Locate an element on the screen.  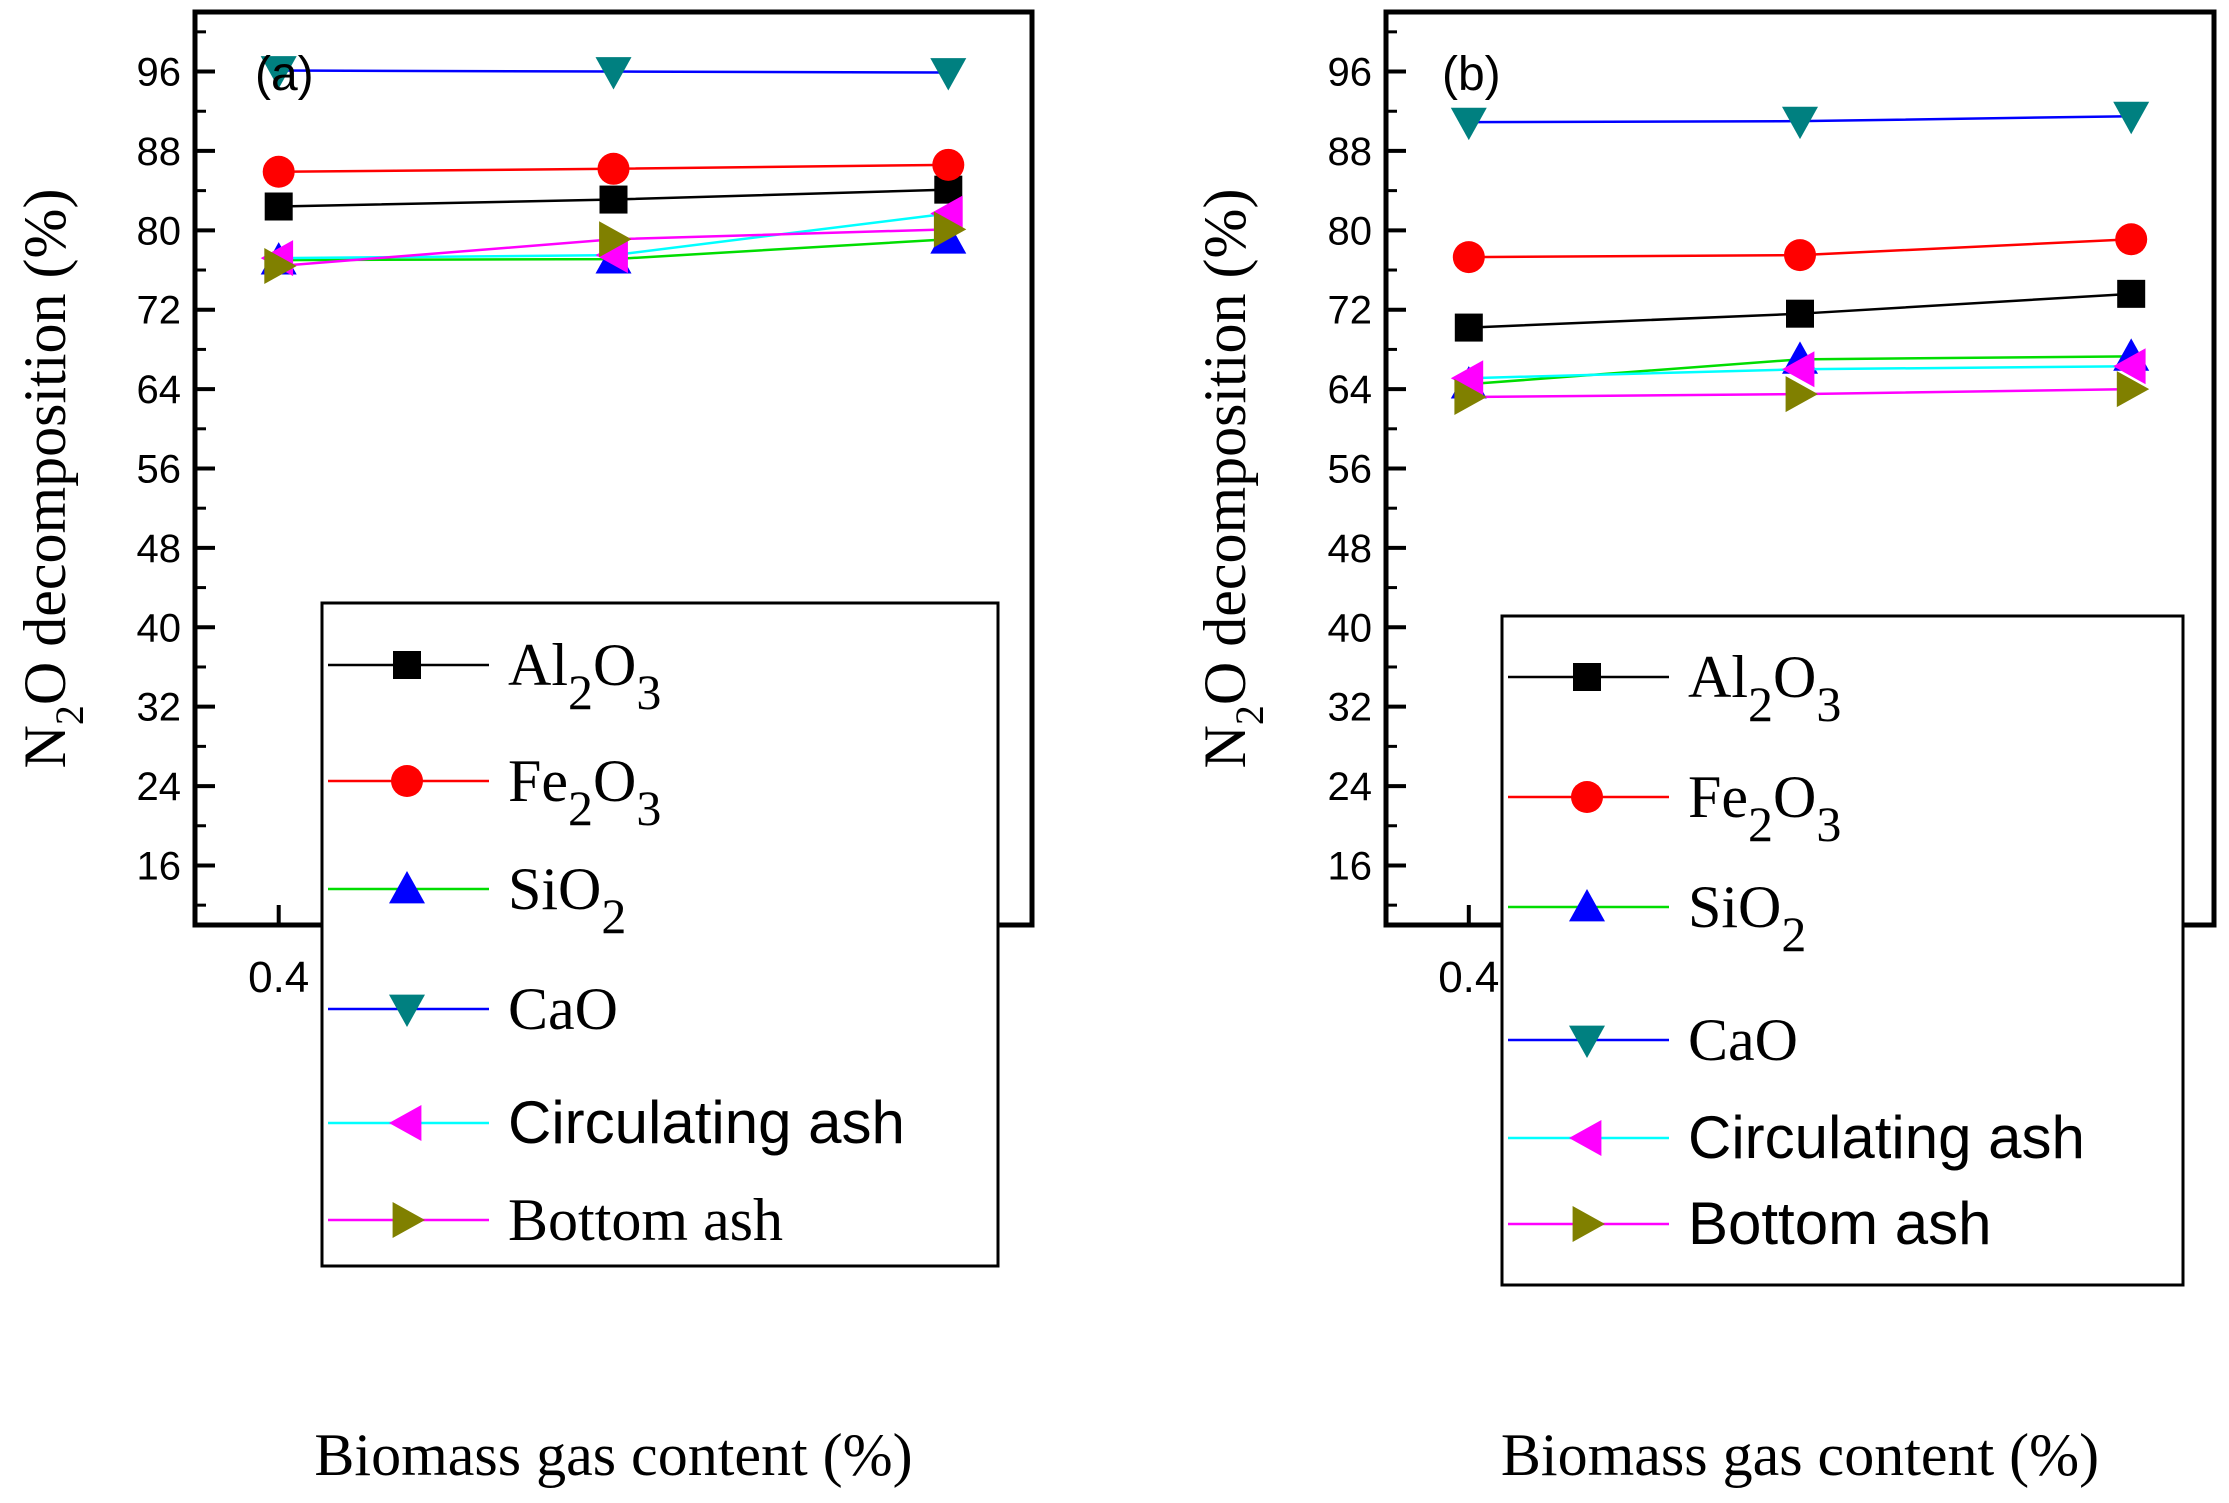
series-circulating-ash is located at coordinates (1798, 372).